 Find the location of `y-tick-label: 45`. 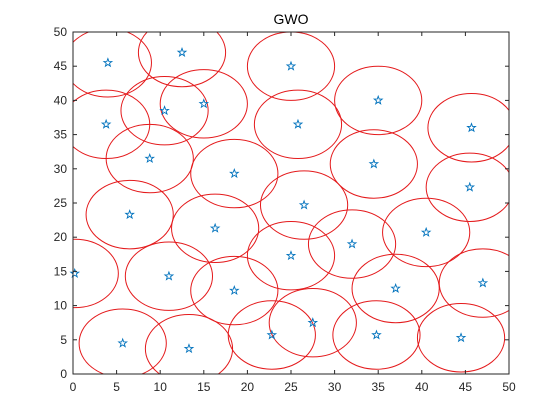

y-tick-label: 45 is located at coordinates (61, 66).